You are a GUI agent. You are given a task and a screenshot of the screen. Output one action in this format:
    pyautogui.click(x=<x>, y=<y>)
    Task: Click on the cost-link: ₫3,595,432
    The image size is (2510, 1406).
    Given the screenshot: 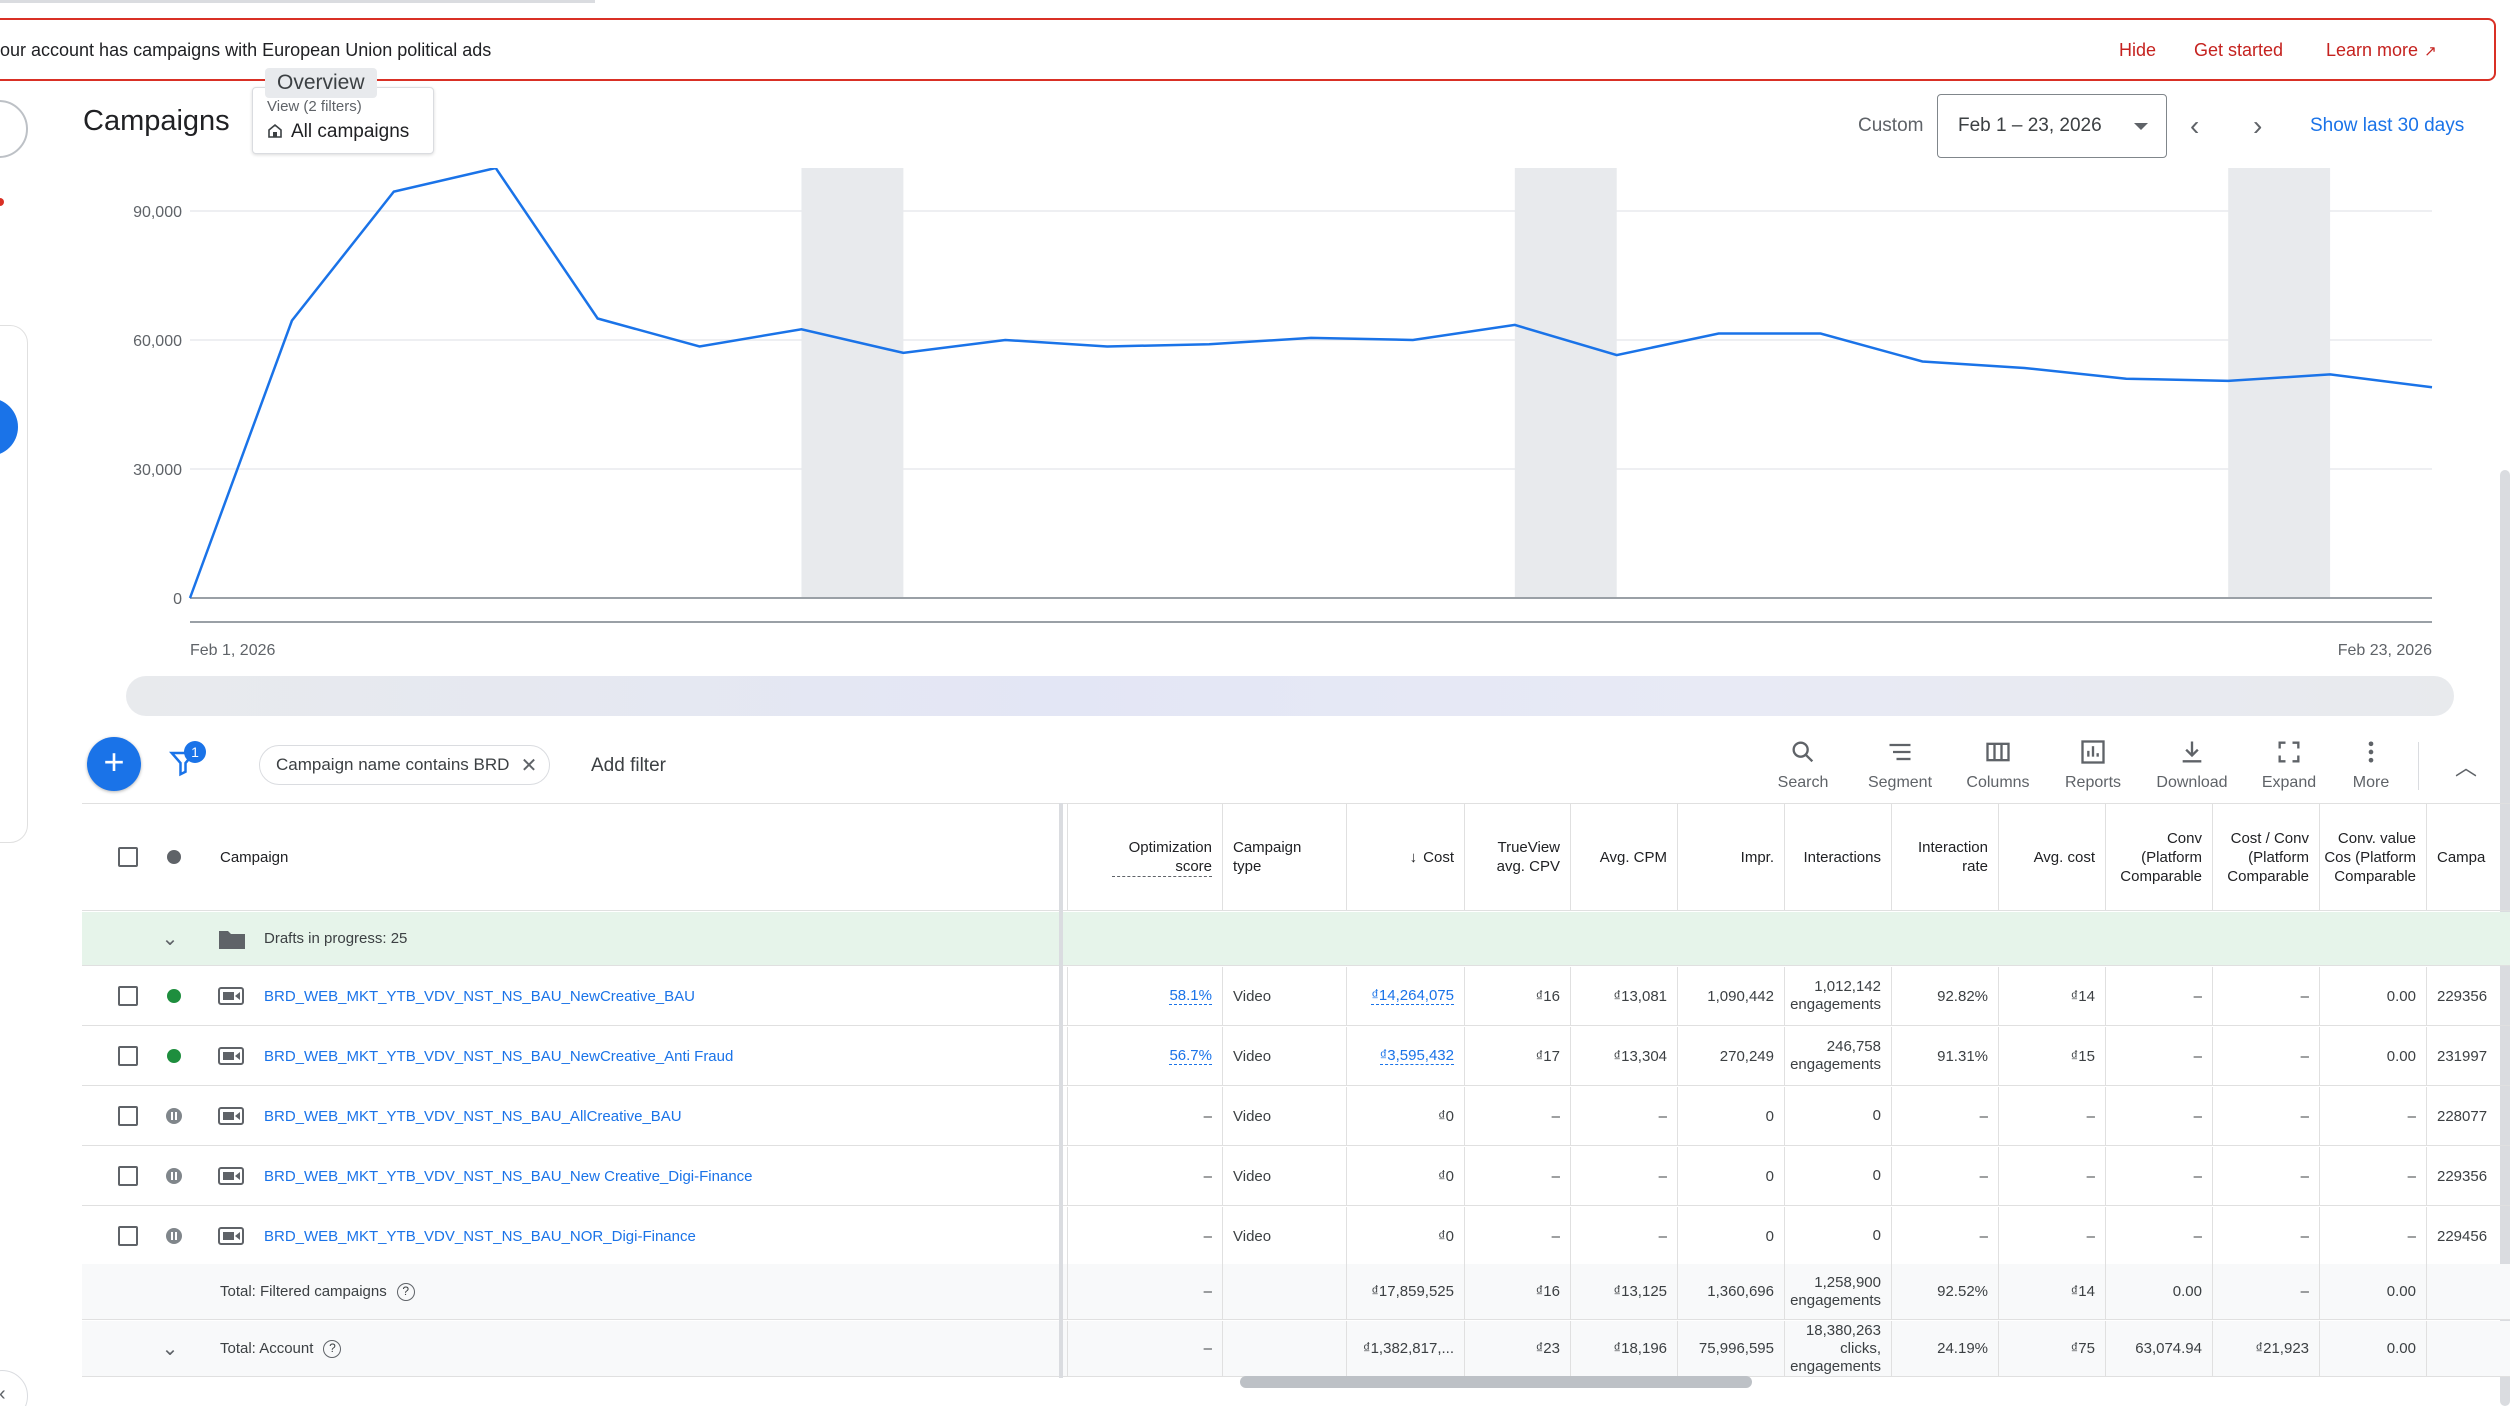 What is the action you would take?
    pyautogui.click(x=1416, y=1056)
    